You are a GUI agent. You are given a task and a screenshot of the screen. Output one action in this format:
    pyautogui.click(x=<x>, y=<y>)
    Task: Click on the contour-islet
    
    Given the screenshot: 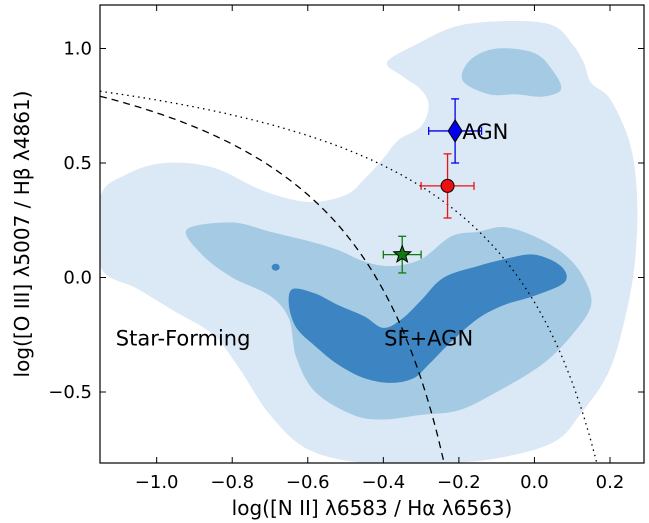 What is the action you would take?
    pyautogui.click(x=275, y=267)
    